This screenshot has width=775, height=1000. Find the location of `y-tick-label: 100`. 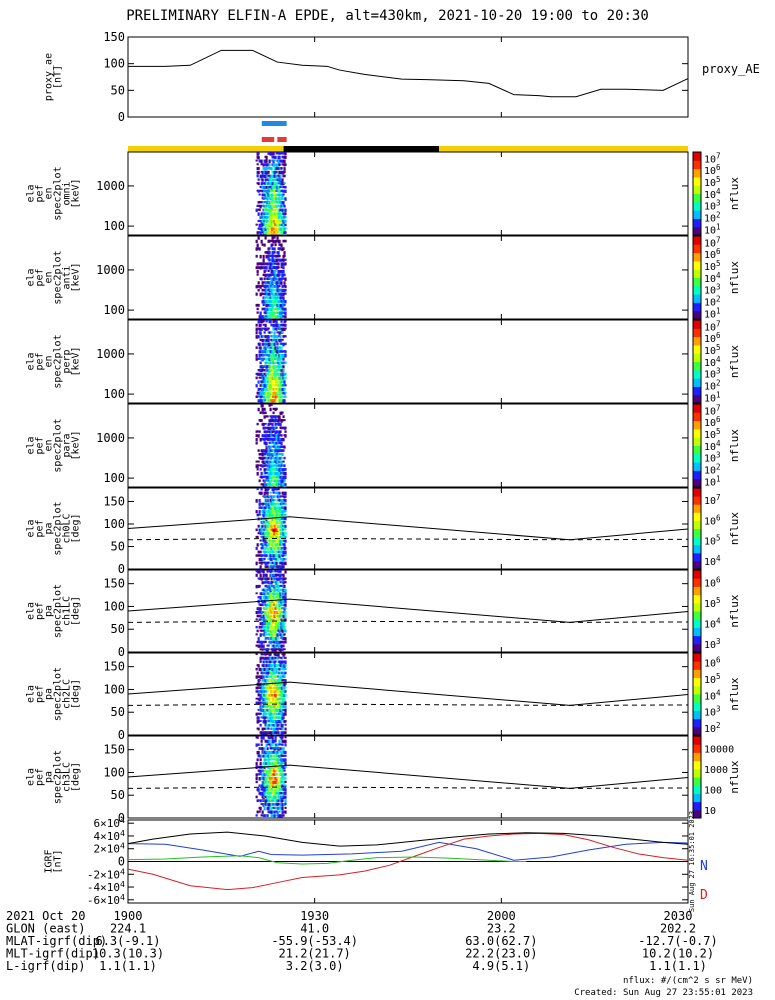

y-tick-label: 100 is located at coordinates (114, 226).